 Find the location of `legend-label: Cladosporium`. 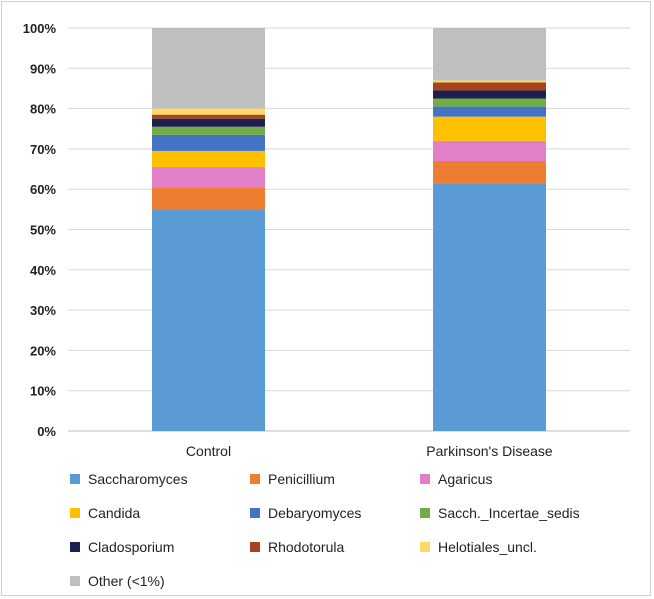

legend-label: Cladosporium is located at coordinates (131, 547).